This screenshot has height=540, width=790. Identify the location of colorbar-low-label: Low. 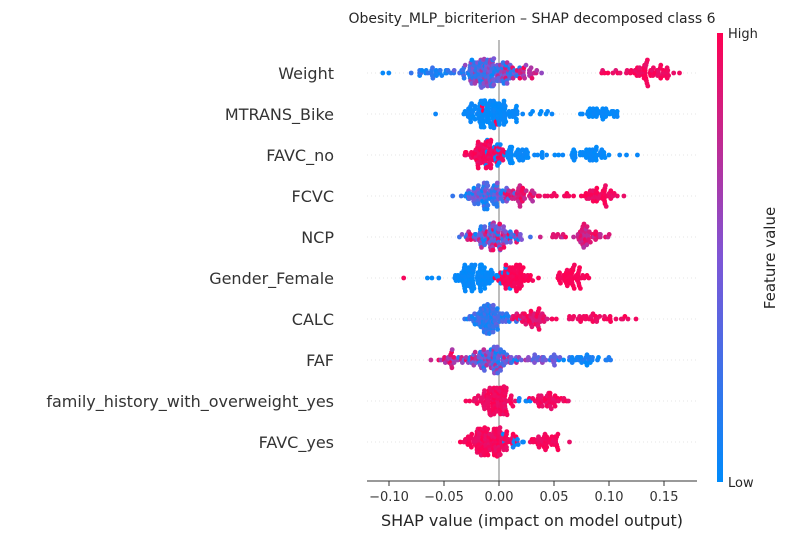
(741, 483).